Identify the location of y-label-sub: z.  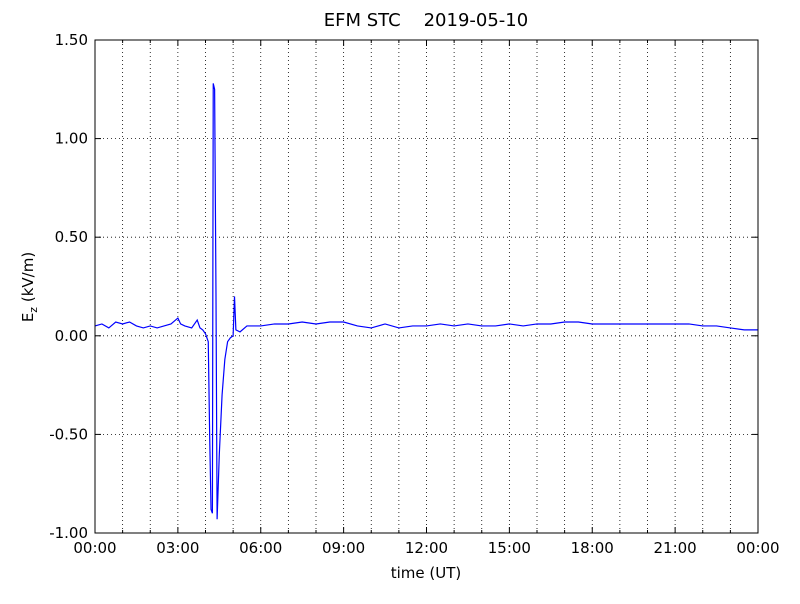
(33, 310).